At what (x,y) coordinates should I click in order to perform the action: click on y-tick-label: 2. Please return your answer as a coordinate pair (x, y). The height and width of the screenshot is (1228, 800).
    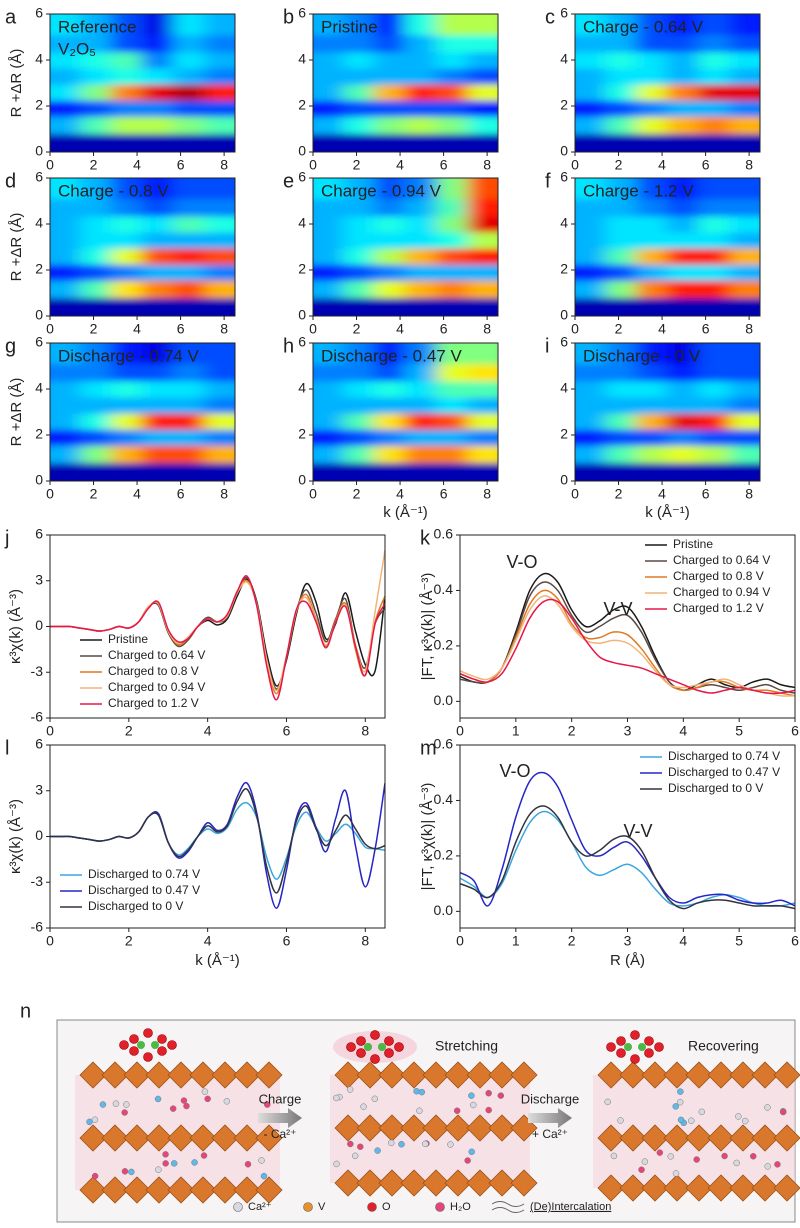
    Looking at the image, I should click on (39, 105).